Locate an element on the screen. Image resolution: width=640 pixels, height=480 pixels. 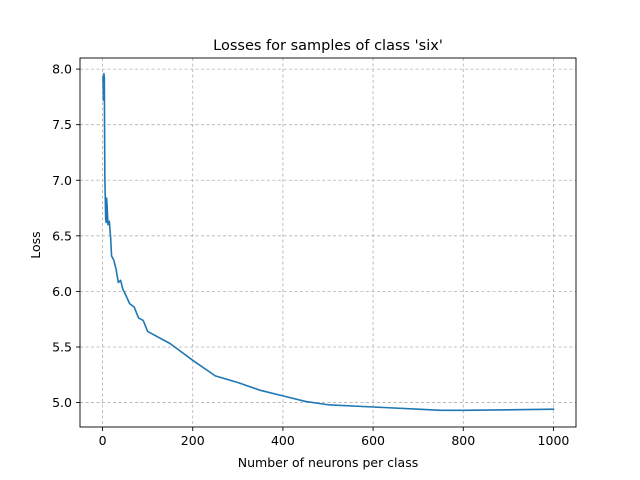
y-tick-label: 5.0 is located at coordinates (62, 402).